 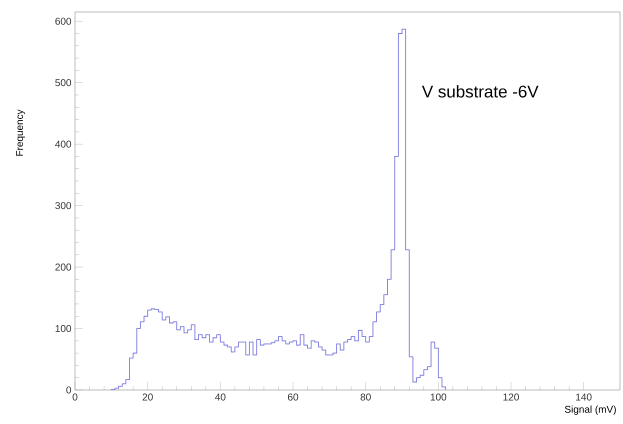 I want to click on x-tick-label: 100, so click(x=438, y=397).